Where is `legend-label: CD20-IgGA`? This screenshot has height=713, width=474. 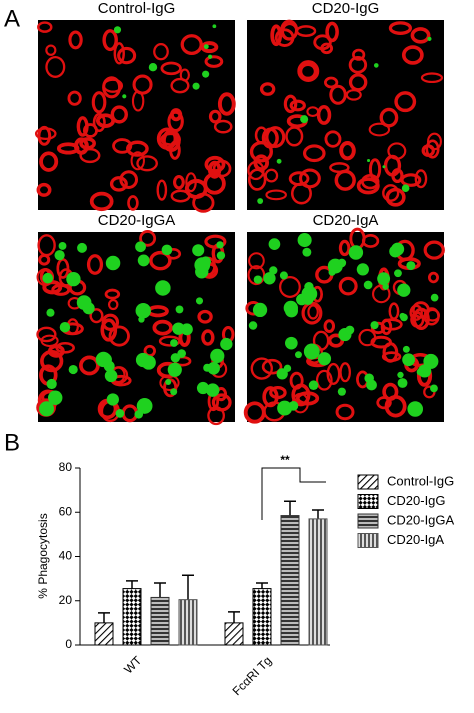
legend-label: CD20-IgGA is located at coordinates (421, 519).